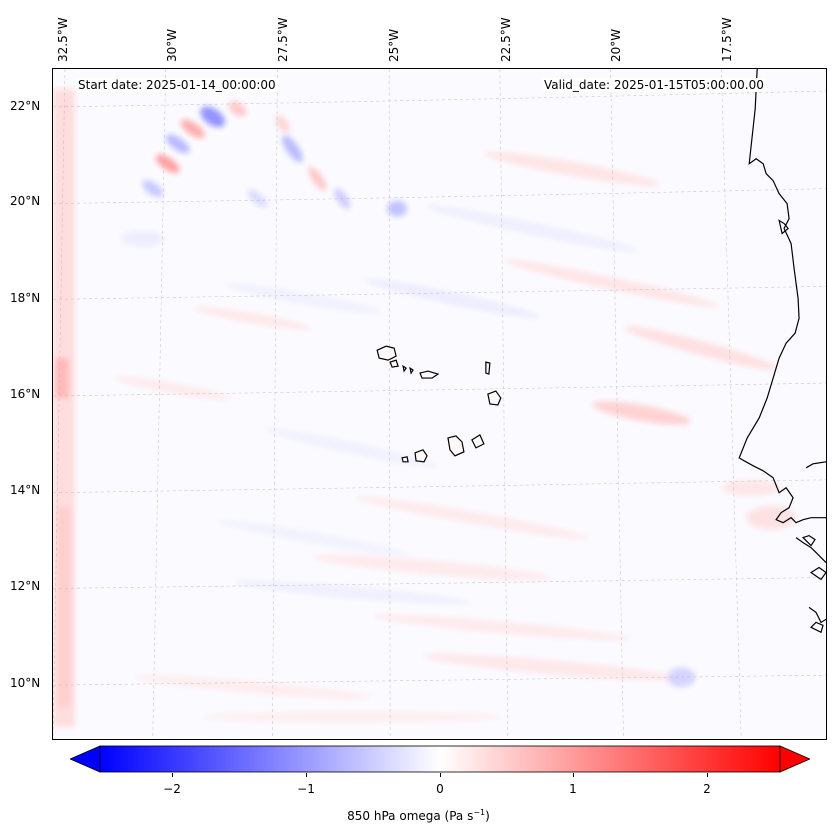  Describe the element at coordinates (616, 45) in the screenshot. I see `lon-label-20w: 20°W` at that location.